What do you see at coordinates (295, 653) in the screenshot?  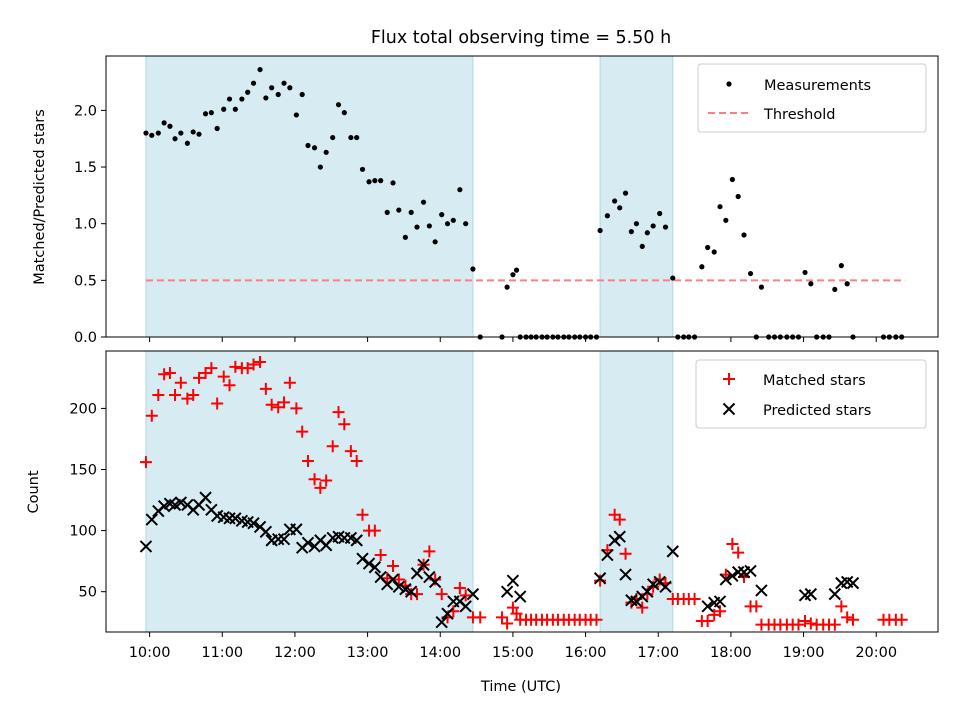 I see `x-tick-label: 12:00` at bounding box center [295, 653].